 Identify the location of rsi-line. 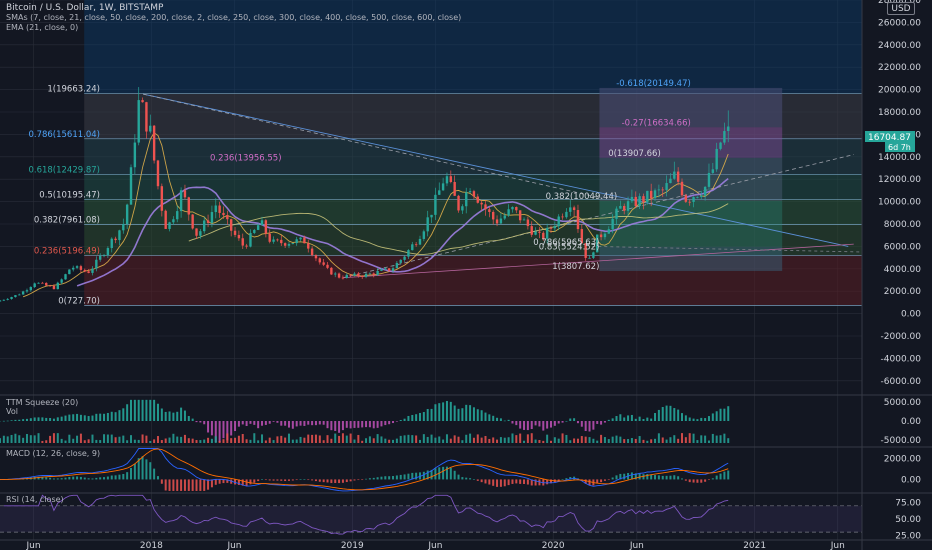
(366, 514).